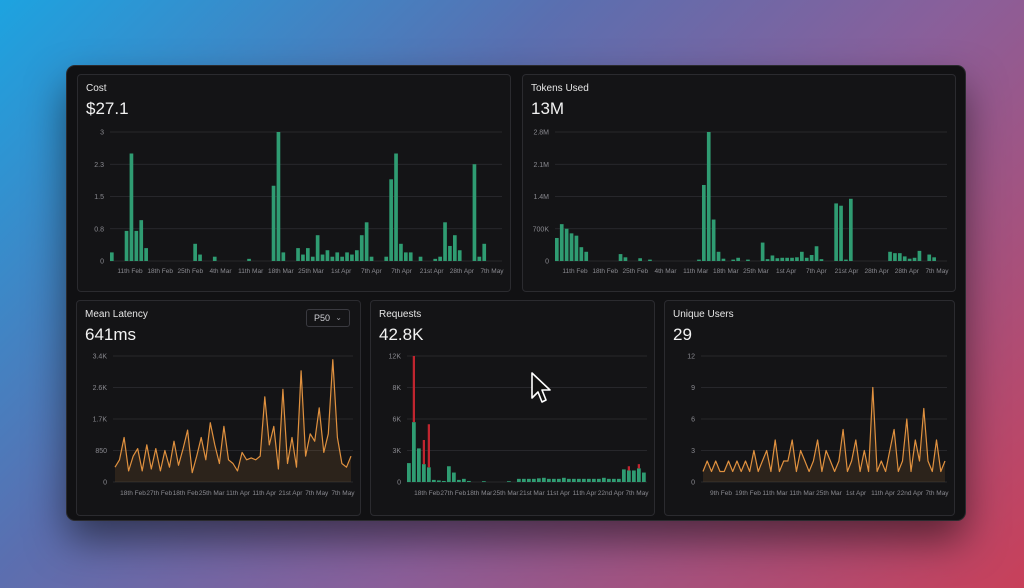  Describe the element at coordinates (756, 271) in the screenshot. I see `x-tick-label: 25th Mar` at that location.